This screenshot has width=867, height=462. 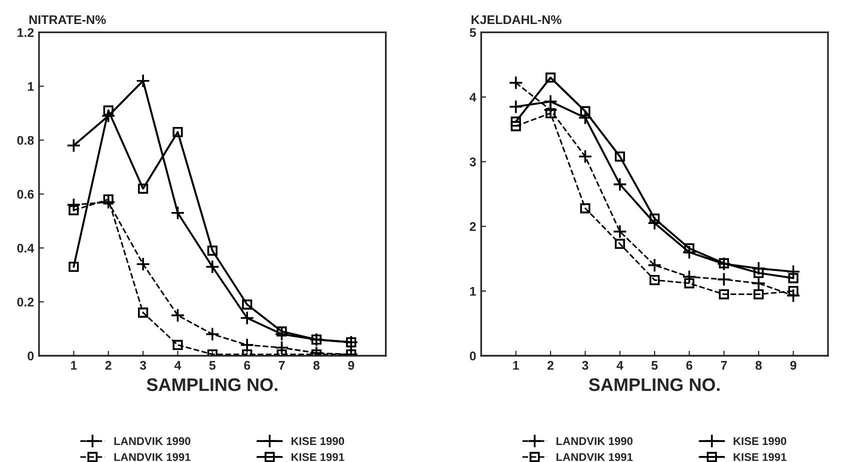 I want to click on y-tick-label: 2, so click(x=473, y=226).